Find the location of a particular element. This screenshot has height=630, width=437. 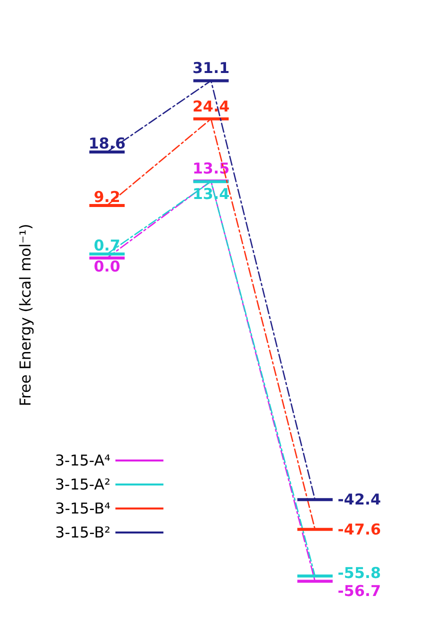

data-label: 0.7 is located at coordinates (107, 245).